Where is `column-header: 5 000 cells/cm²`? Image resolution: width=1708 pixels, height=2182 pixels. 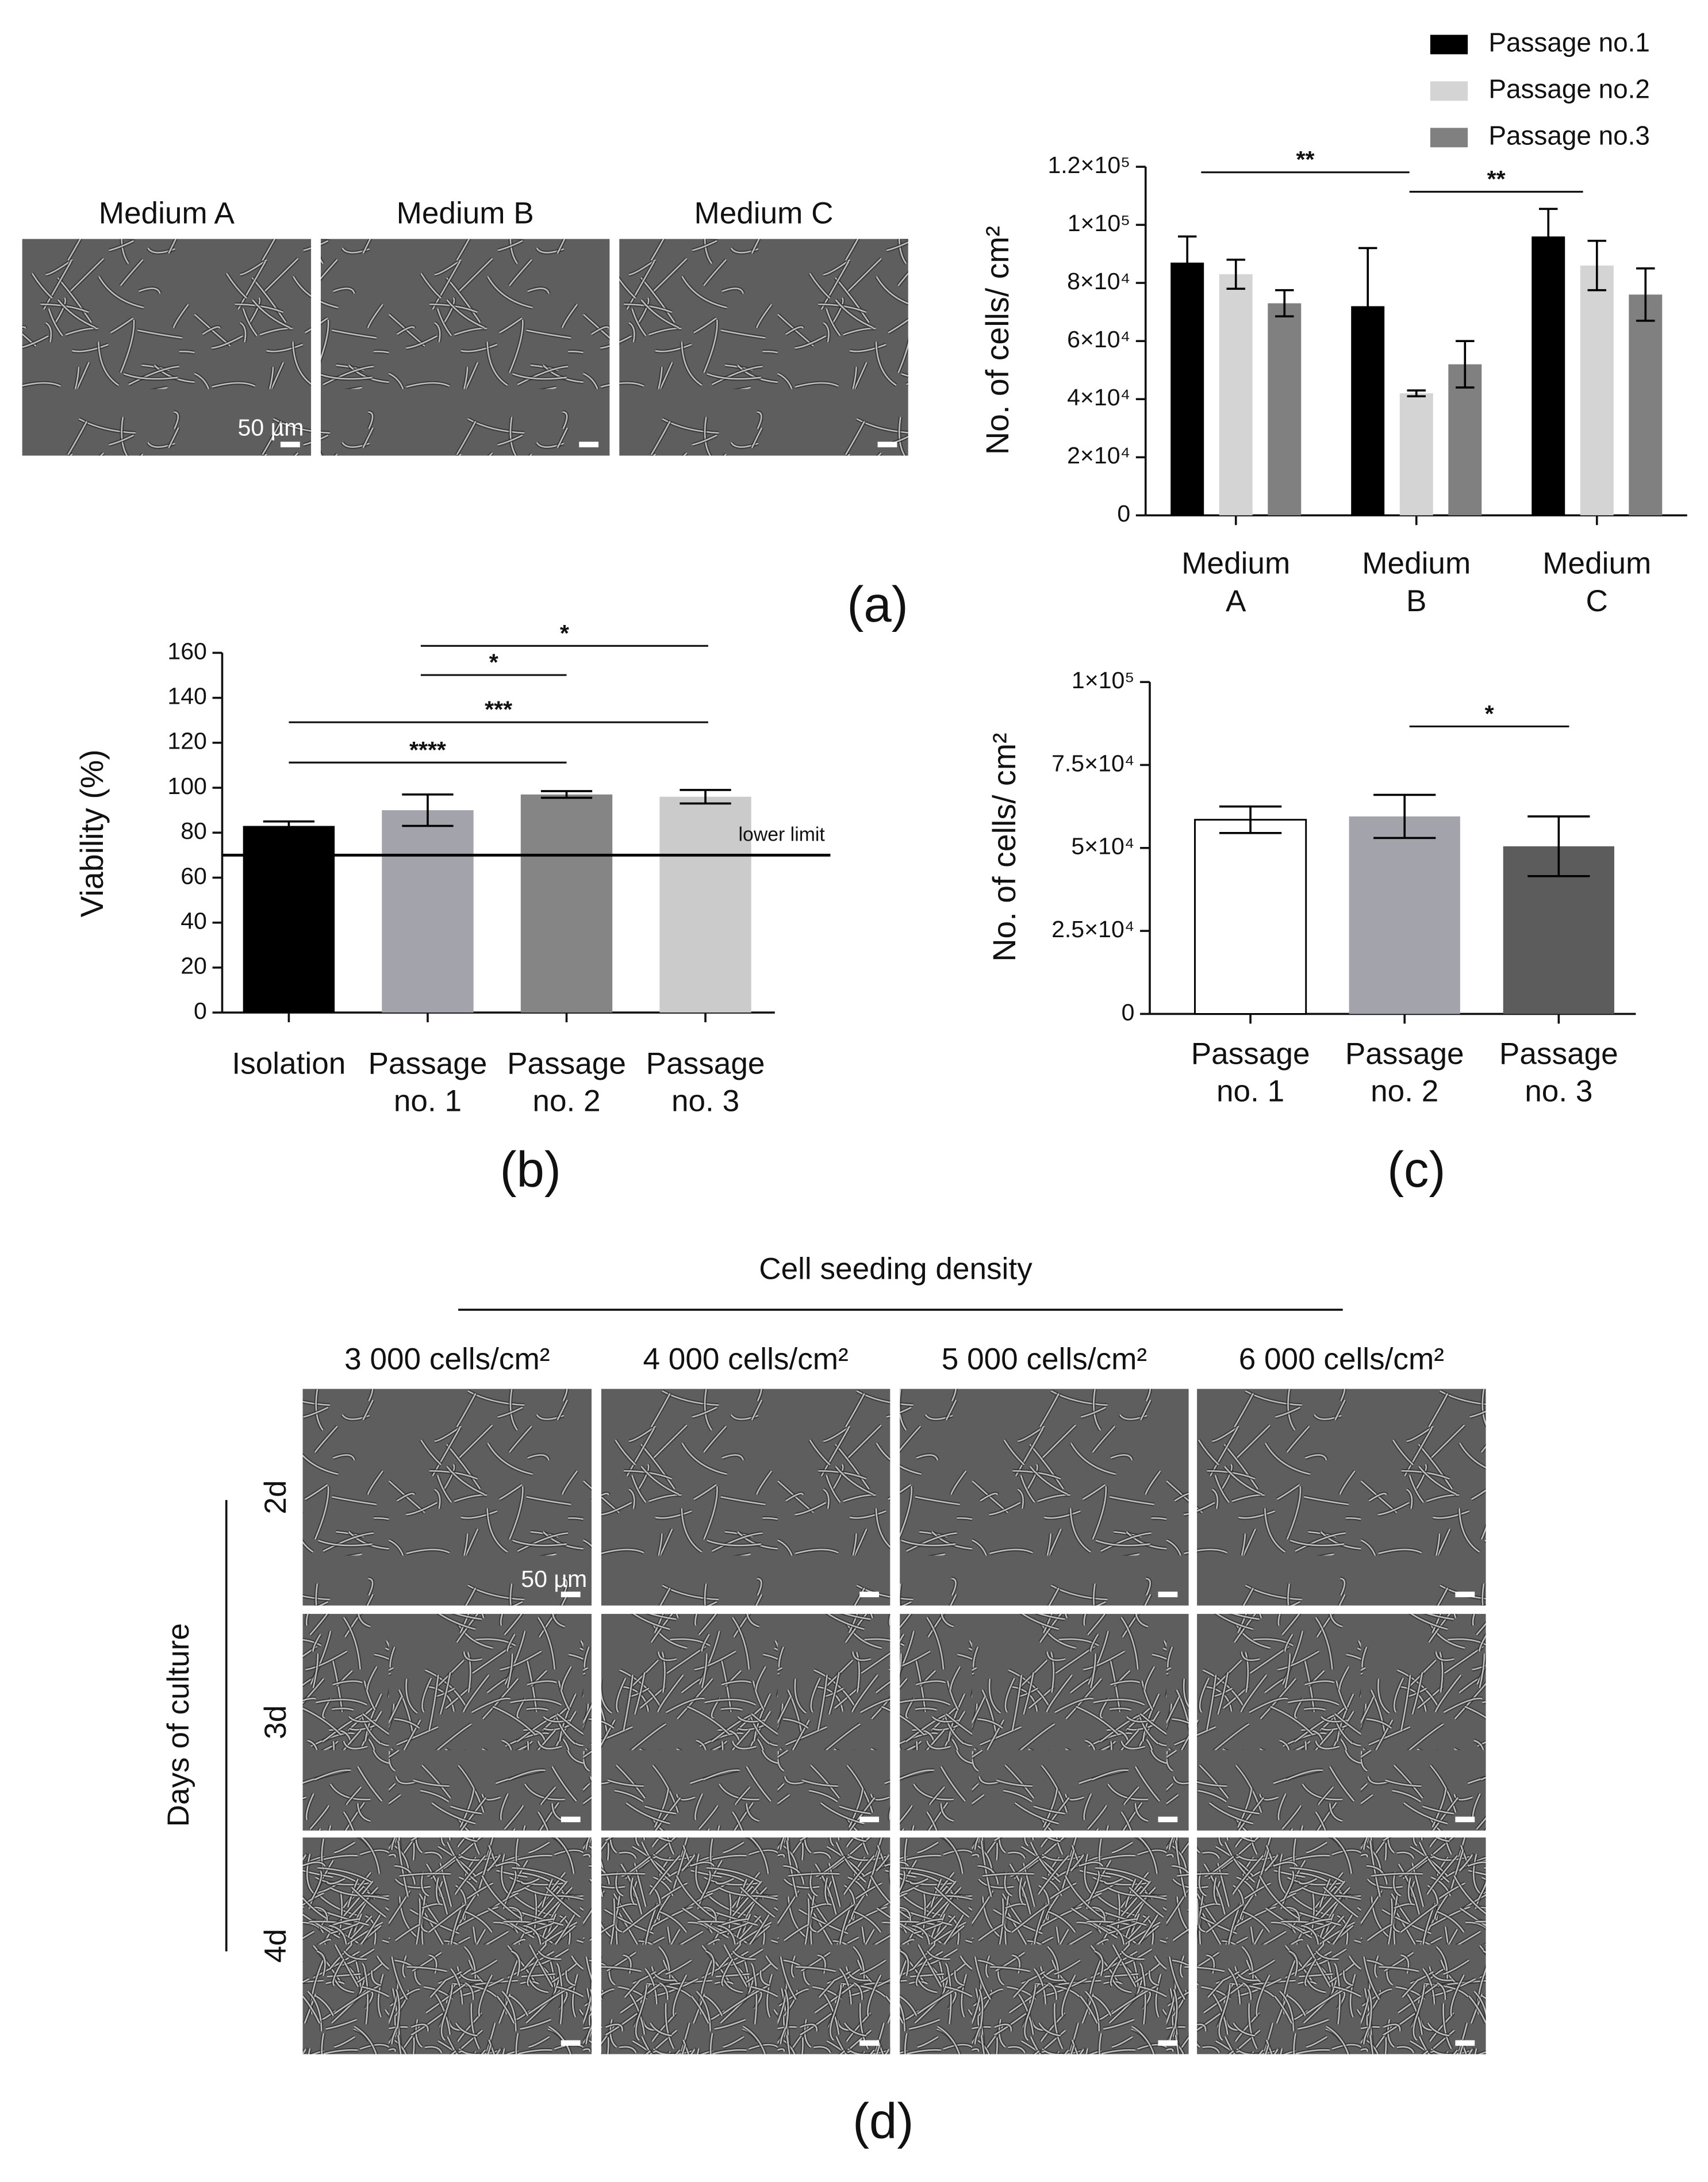 column-header: 5 000 cells/cm² is located at coordinates (1044, 1359).